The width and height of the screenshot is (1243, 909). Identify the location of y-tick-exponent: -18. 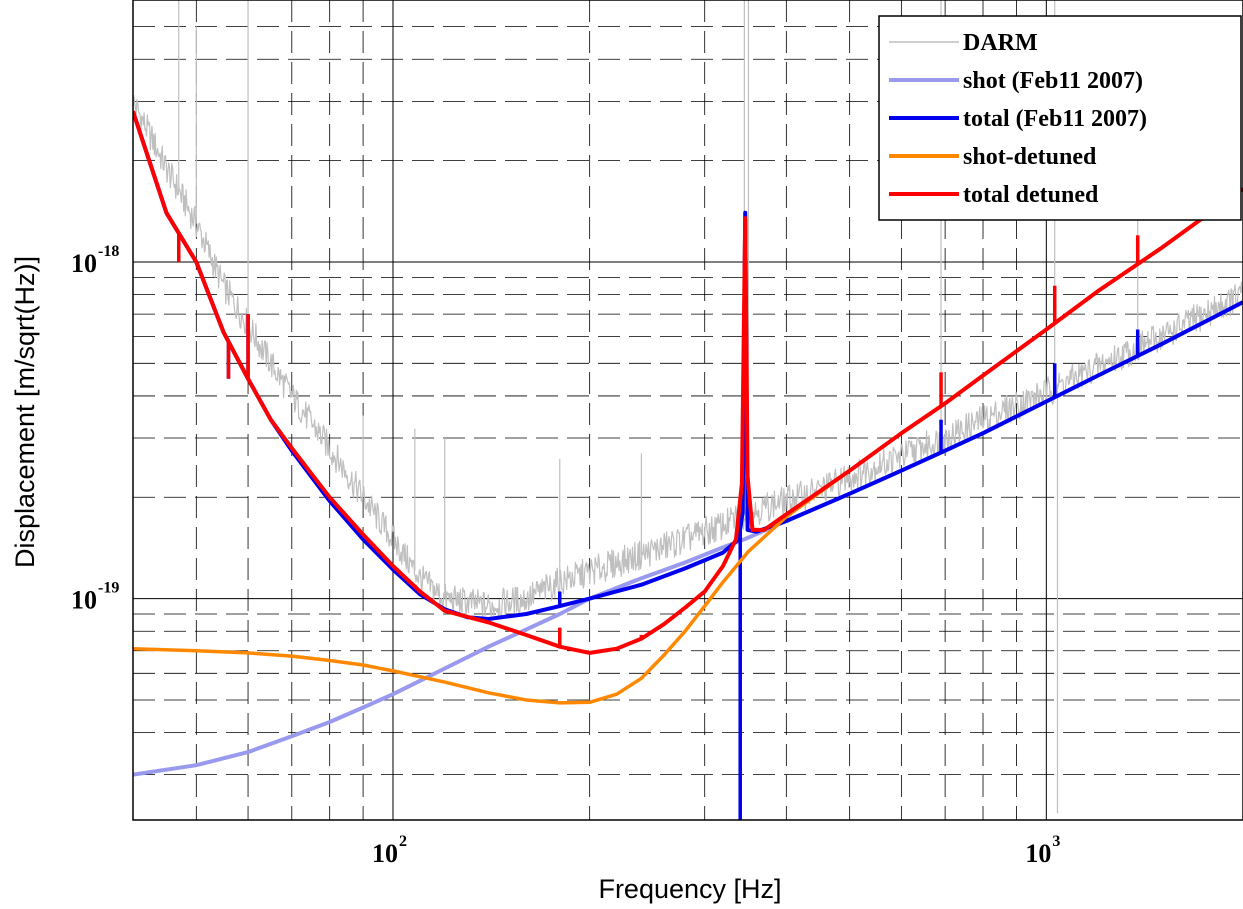
(108, 251).